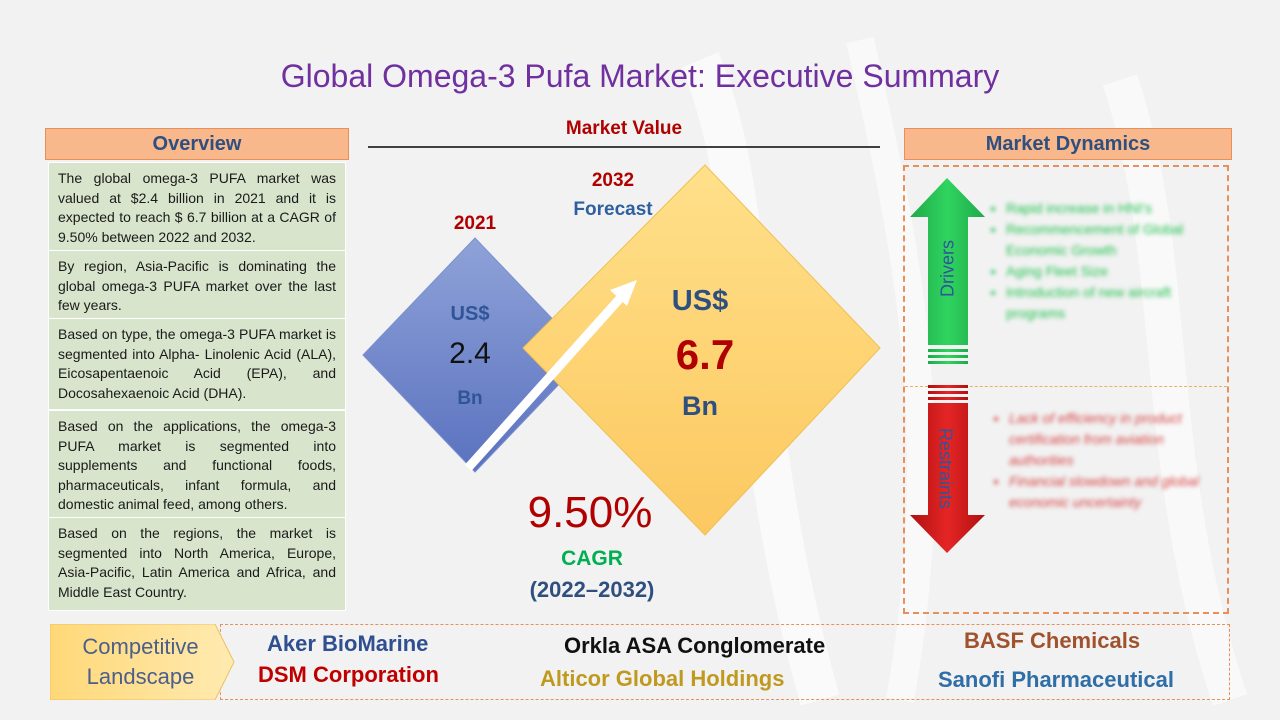 The image size is (1280, 720). I want to click on restraints-arrow-icon, so click(947, 478).